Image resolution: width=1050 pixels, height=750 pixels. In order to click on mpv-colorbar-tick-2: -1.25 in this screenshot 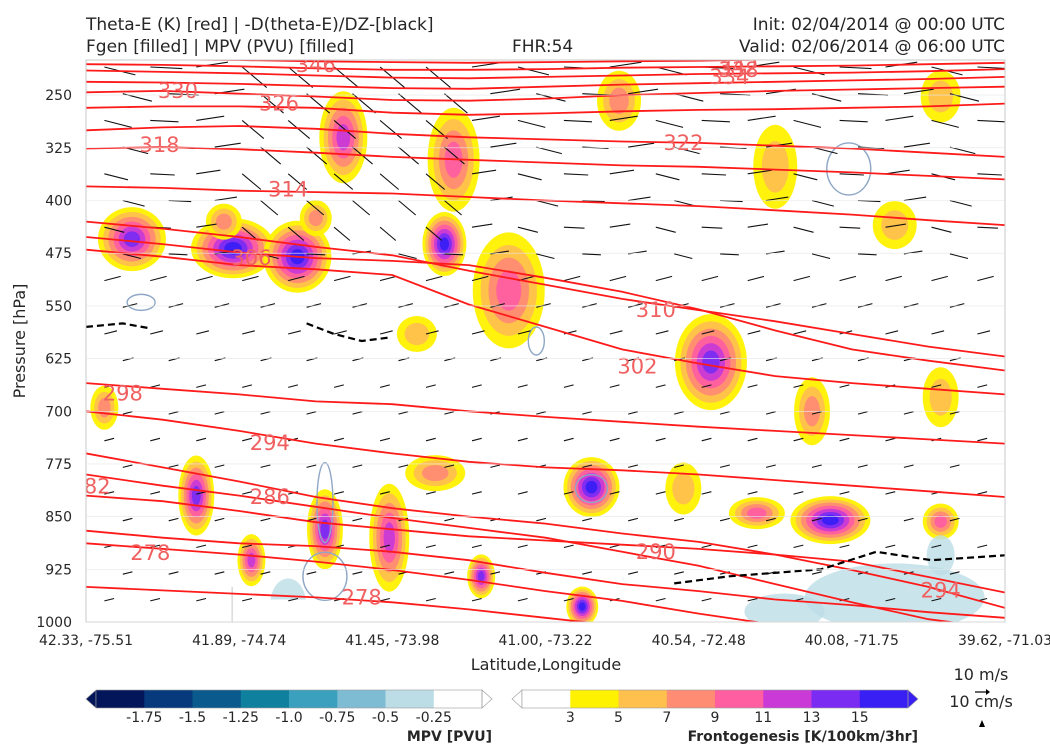, I will do `click(241, 718)`.